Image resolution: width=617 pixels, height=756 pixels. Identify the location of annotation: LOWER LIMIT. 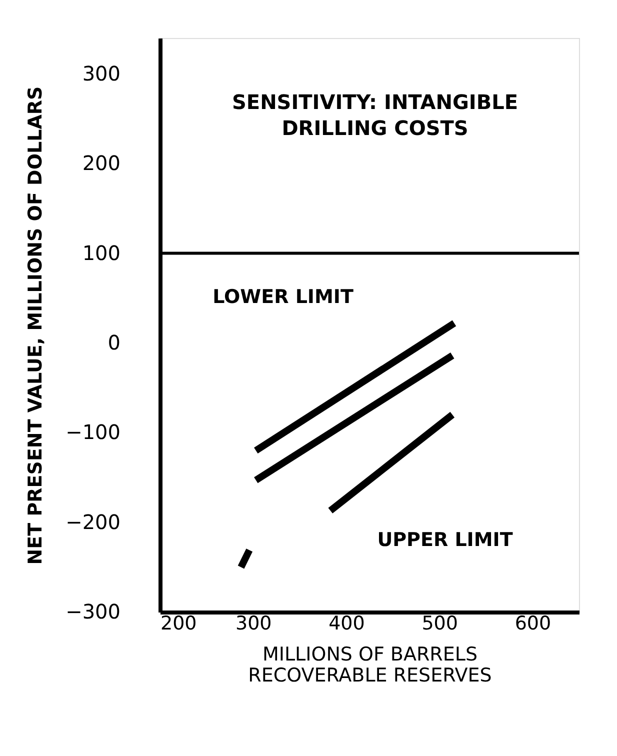
(283, 297).